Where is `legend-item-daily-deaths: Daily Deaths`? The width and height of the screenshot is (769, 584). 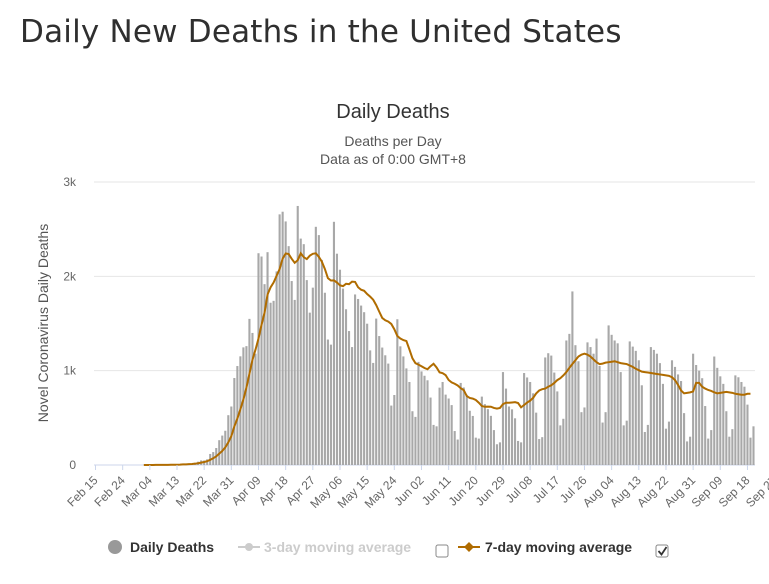 legend-item-daily-deaths: Daily Deaths is located at coordinates (161, 547).